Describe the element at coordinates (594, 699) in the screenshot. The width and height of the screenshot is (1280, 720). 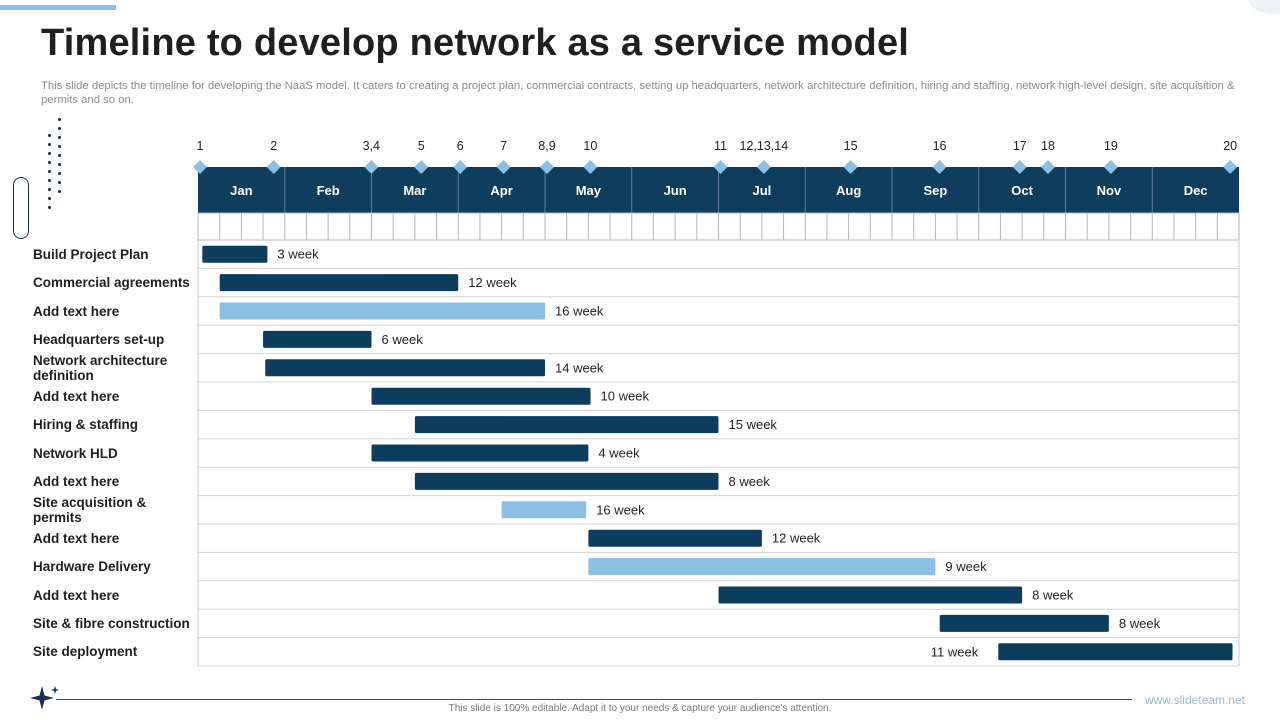
I see `footer-divider` at that location.